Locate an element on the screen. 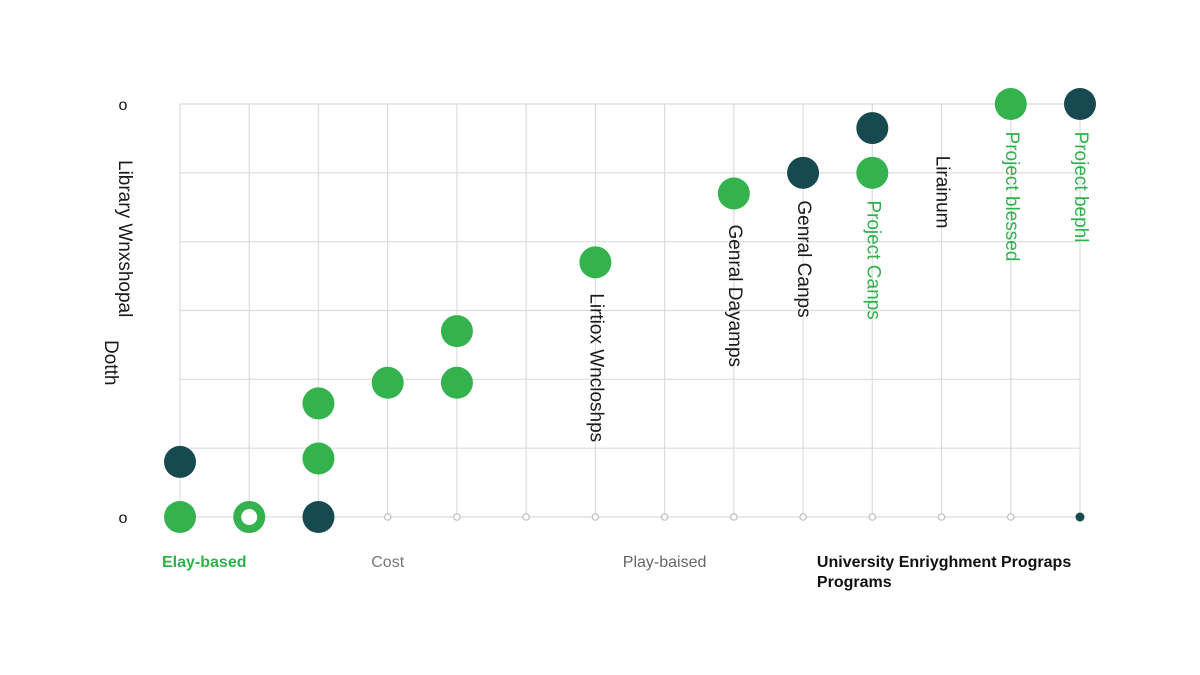  x-tick-label: University Enriyghment Prograps is located at coordinates (944, 562).